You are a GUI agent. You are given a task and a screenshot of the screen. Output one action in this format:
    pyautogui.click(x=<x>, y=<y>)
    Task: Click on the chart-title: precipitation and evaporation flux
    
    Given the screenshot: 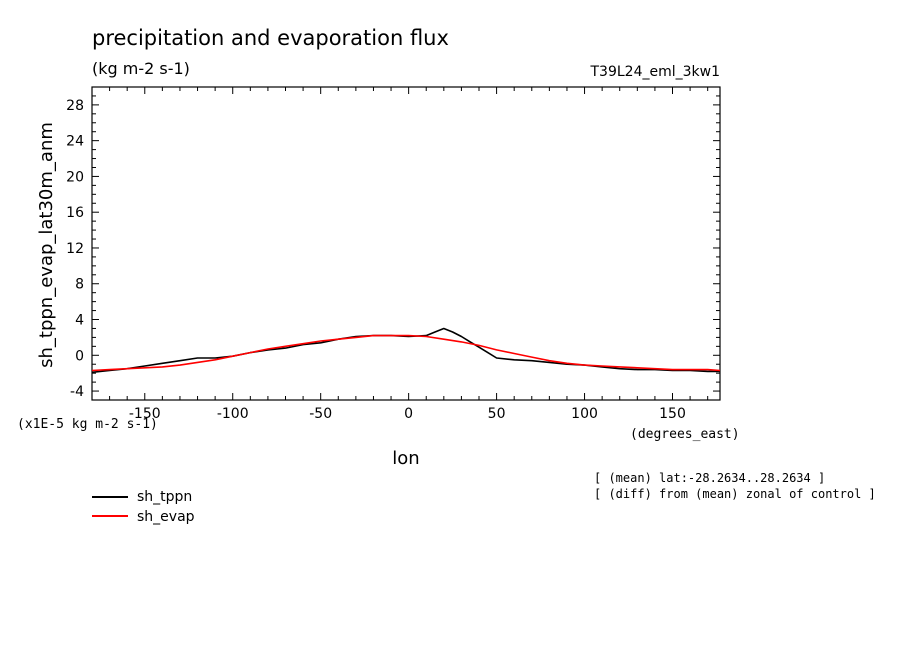 What is the action you would take?
    pyautogui.click(x=270, y=38)
    